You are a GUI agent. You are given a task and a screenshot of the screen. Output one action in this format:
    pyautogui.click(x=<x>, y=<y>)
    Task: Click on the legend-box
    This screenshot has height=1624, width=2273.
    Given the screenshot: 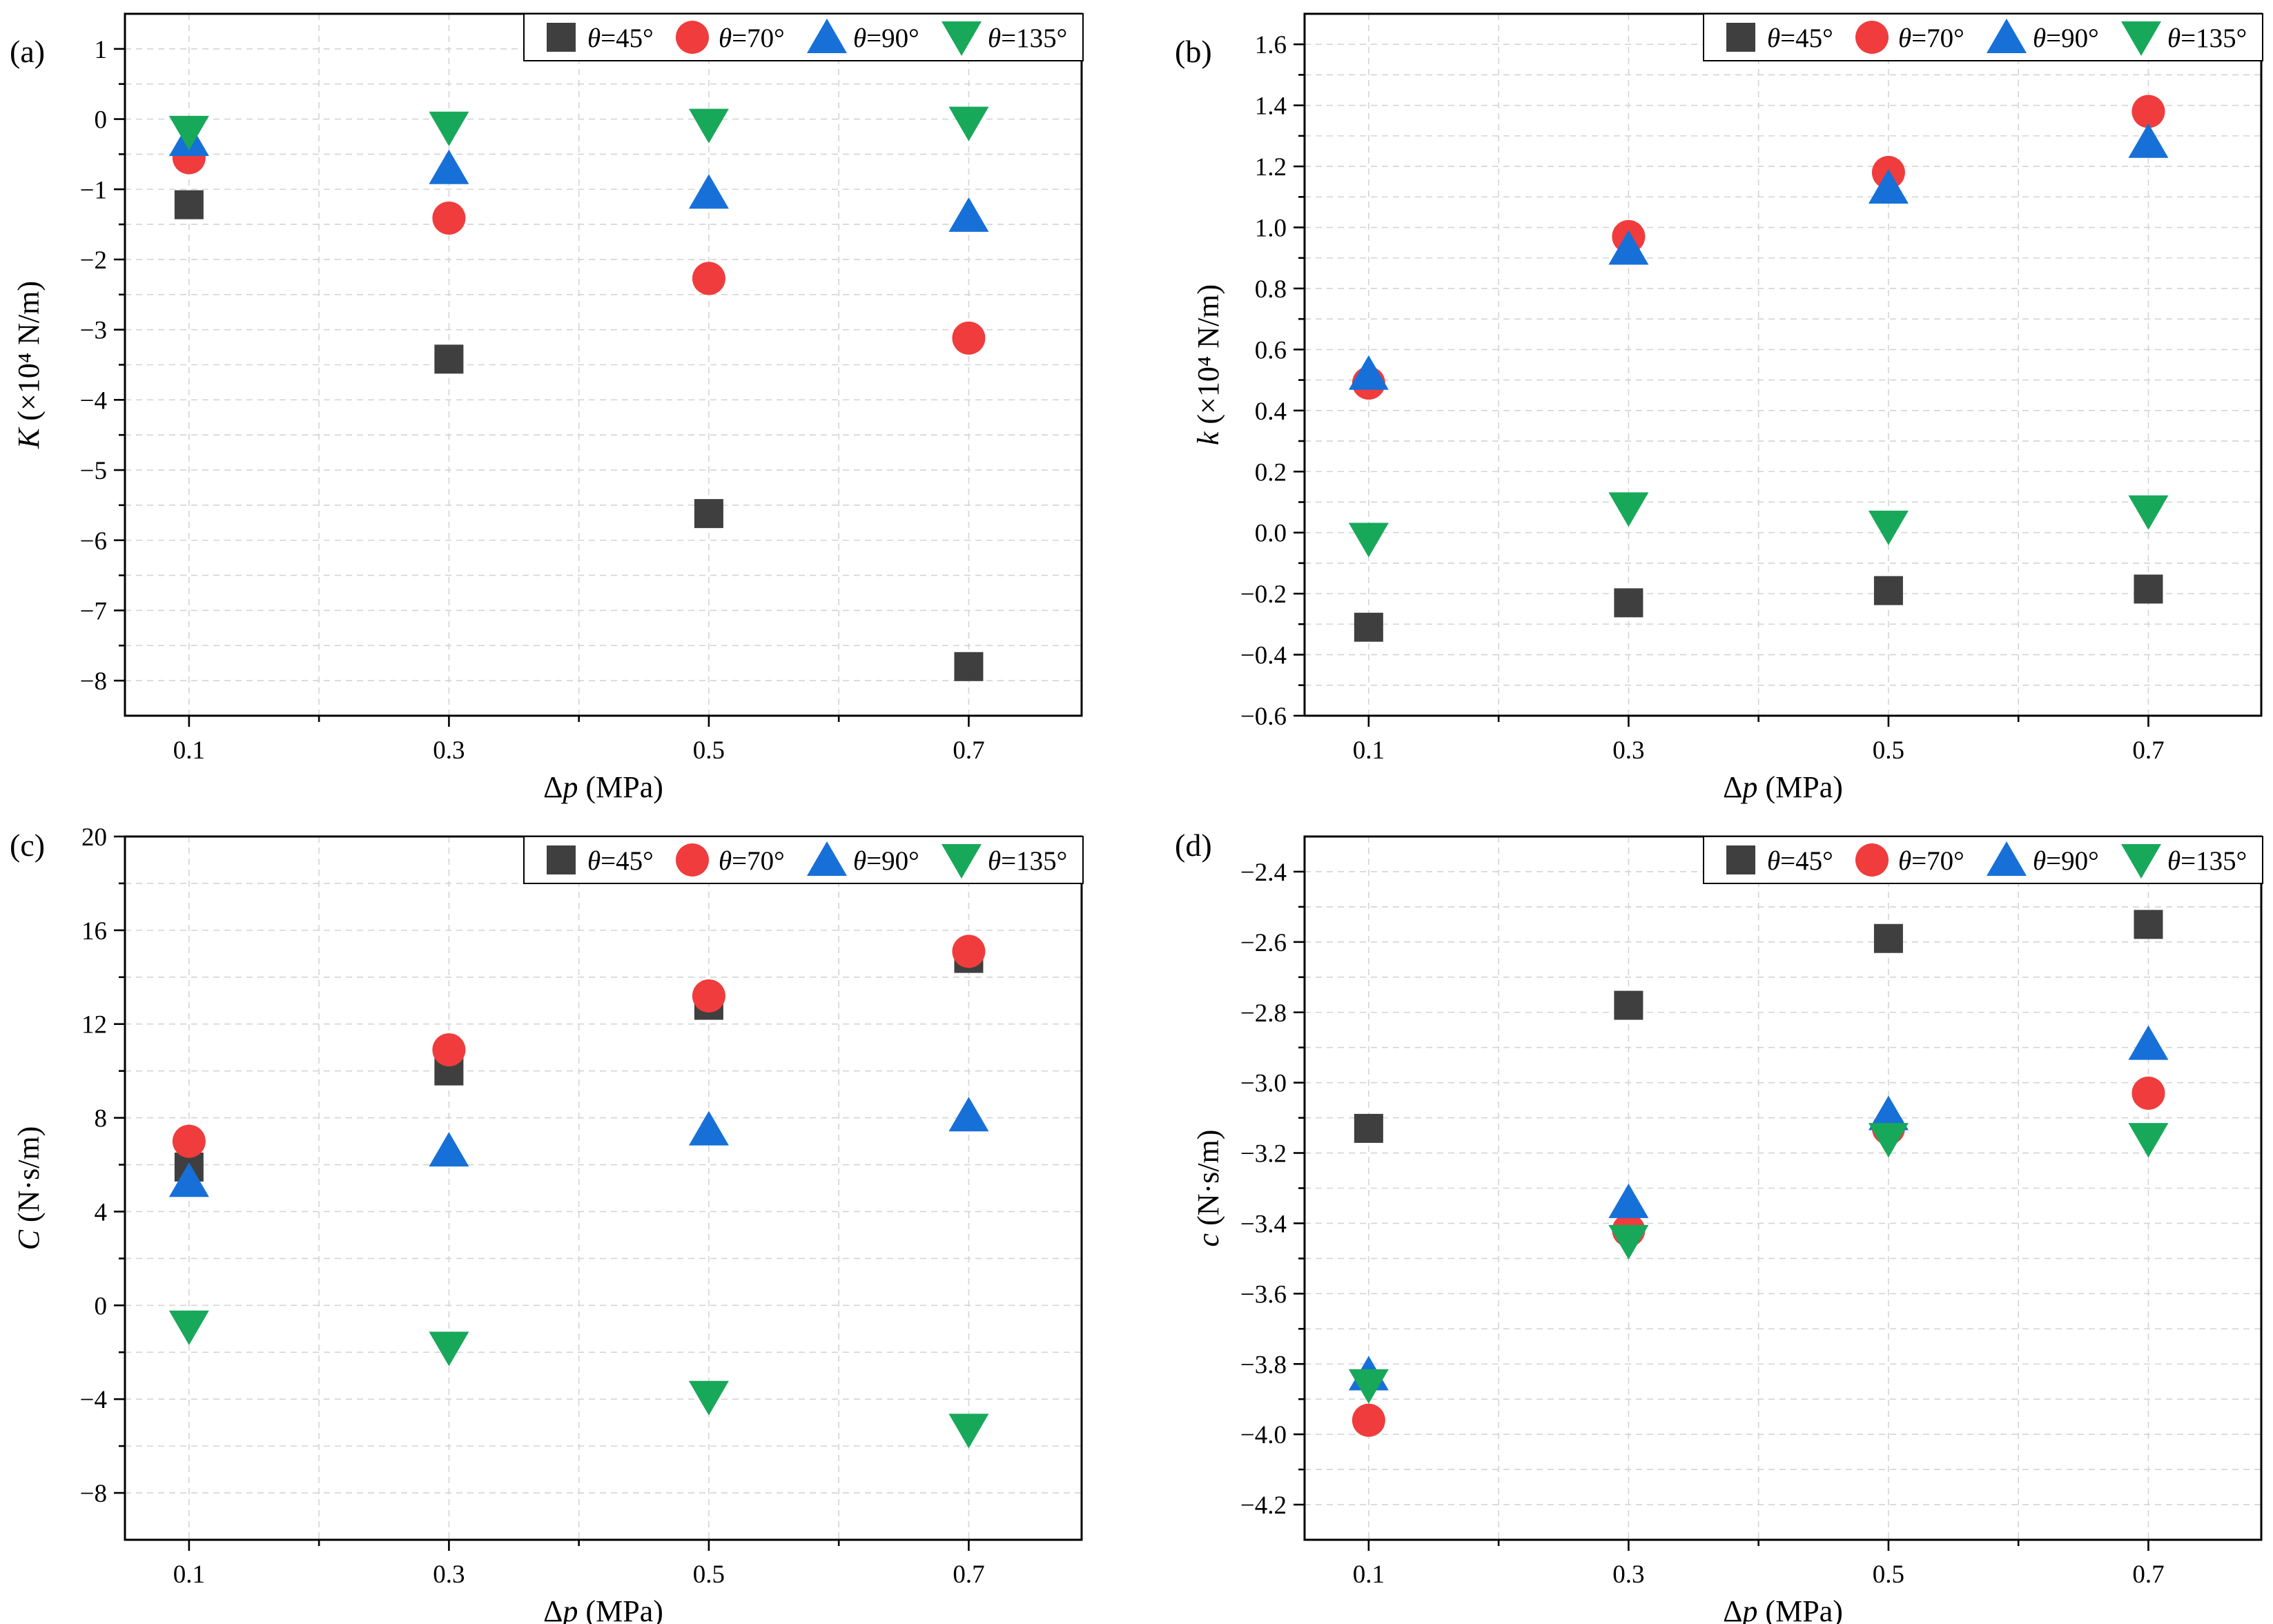 What is the action you would take?
    pyautogui.click(x=1983, y=37)
    